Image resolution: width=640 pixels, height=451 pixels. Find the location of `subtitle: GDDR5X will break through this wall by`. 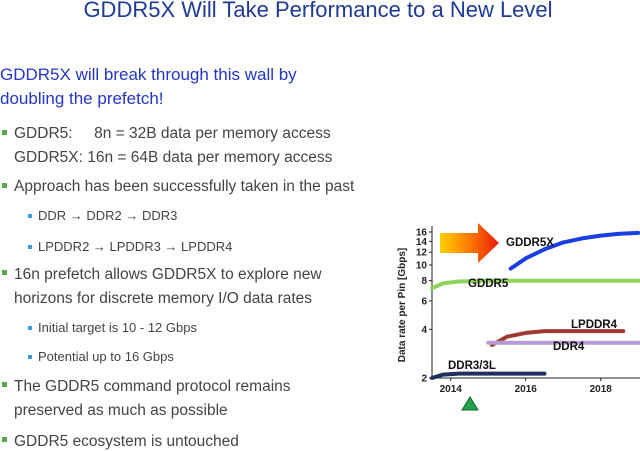

subtitle: GDDR5X will break through this wall by is located at coordinates (148, 74).